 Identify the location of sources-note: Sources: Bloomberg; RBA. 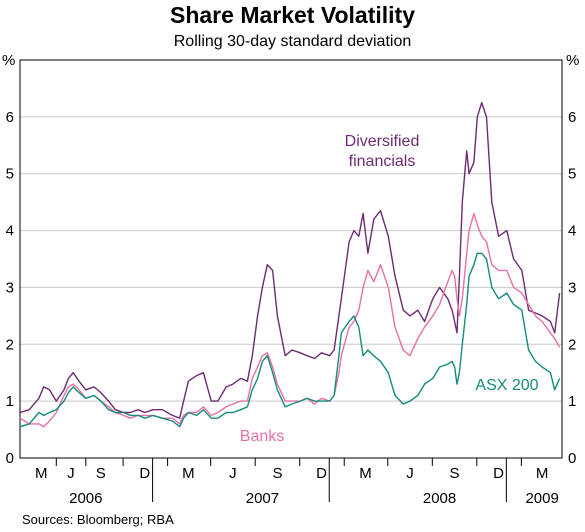
(98, 519).